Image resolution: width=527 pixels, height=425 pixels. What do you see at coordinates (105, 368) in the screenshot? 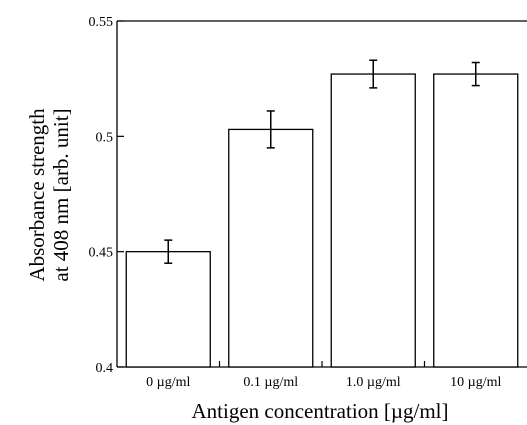
I see `y-tick-label: 0.4` at bounding box center [105, 368].